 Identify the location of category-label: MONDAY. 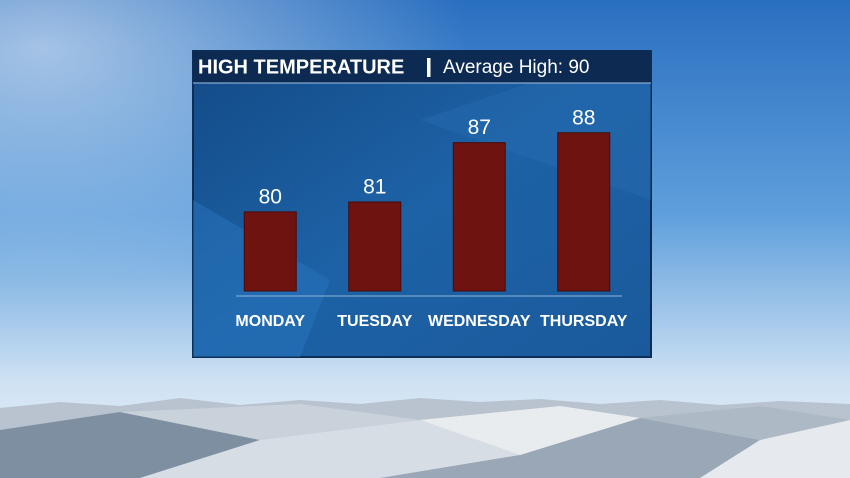
(270, 321).